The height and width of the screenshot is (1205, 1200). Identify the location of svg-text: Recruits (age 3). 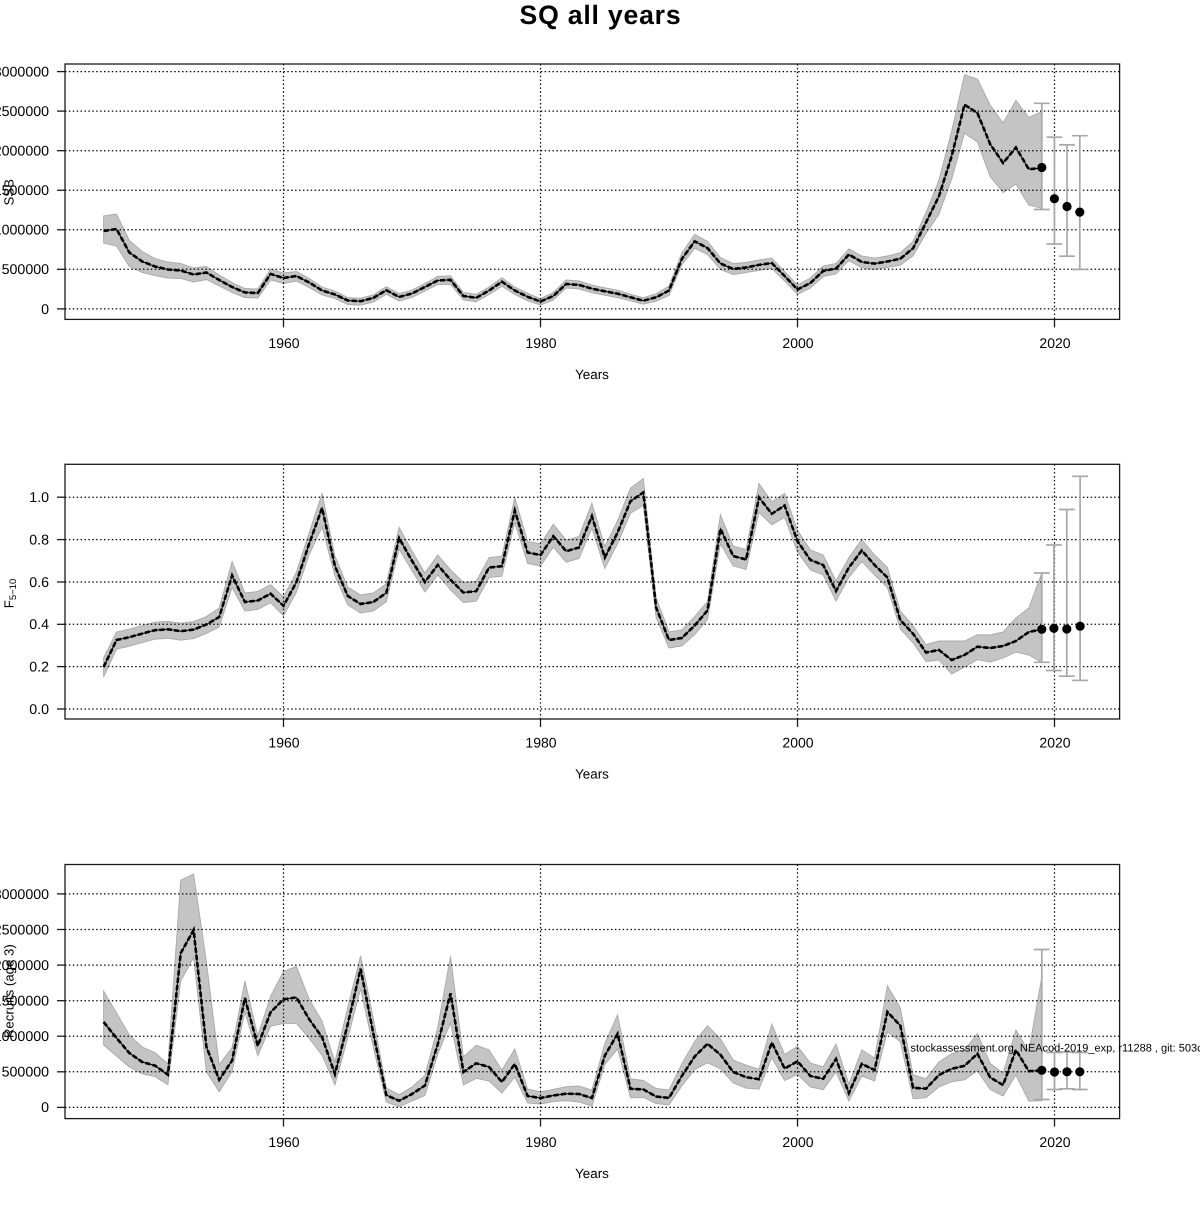
(8, 991).